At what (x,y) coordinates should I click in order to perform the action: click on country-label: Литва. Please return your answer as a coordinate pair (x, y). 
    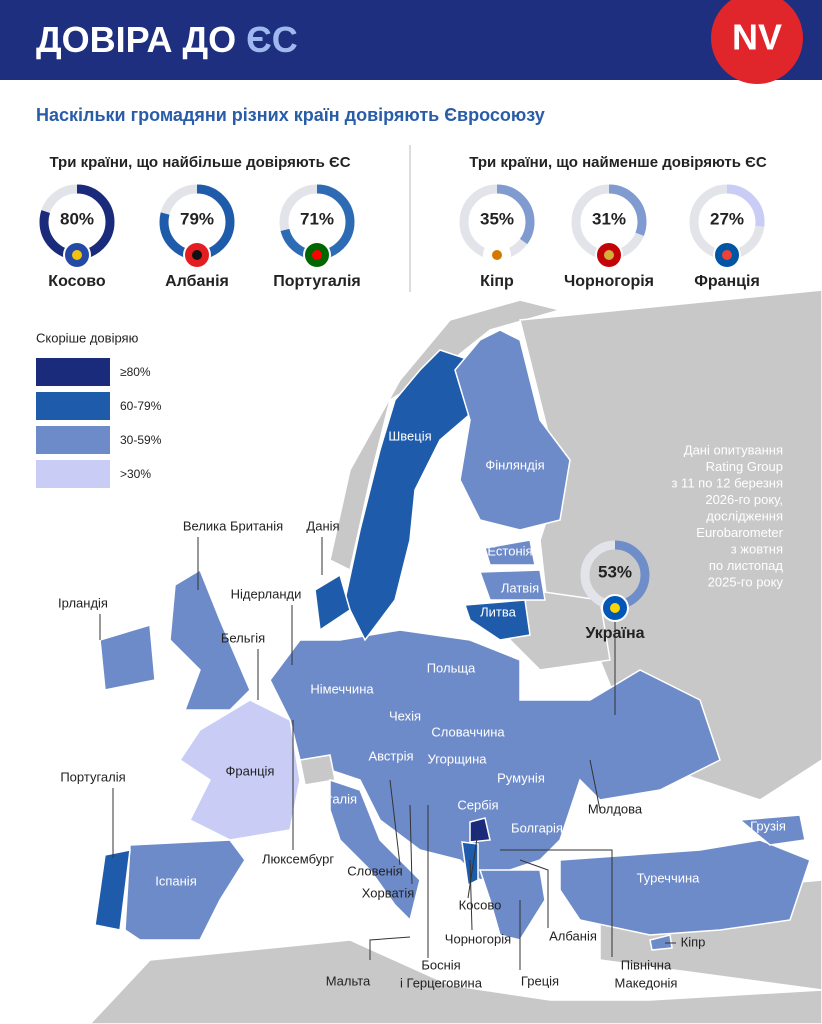
    Looking at the image, I should click on (498, 611).